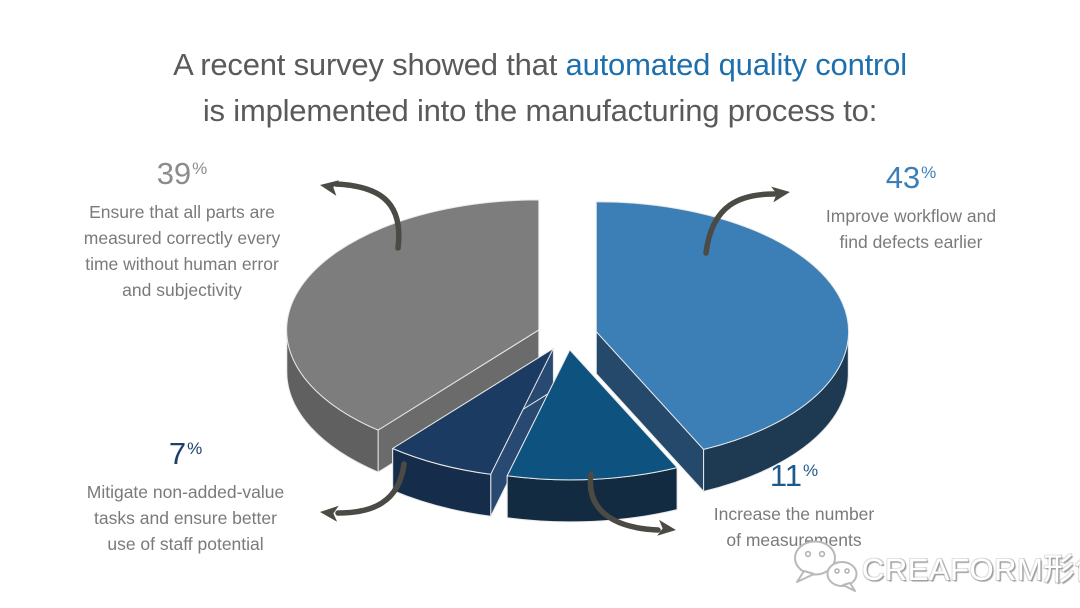 The image size is (1080, 608). Describe the element at coordinates (177, 453) in the screenshot. I see `percent-number: 7` at that location.